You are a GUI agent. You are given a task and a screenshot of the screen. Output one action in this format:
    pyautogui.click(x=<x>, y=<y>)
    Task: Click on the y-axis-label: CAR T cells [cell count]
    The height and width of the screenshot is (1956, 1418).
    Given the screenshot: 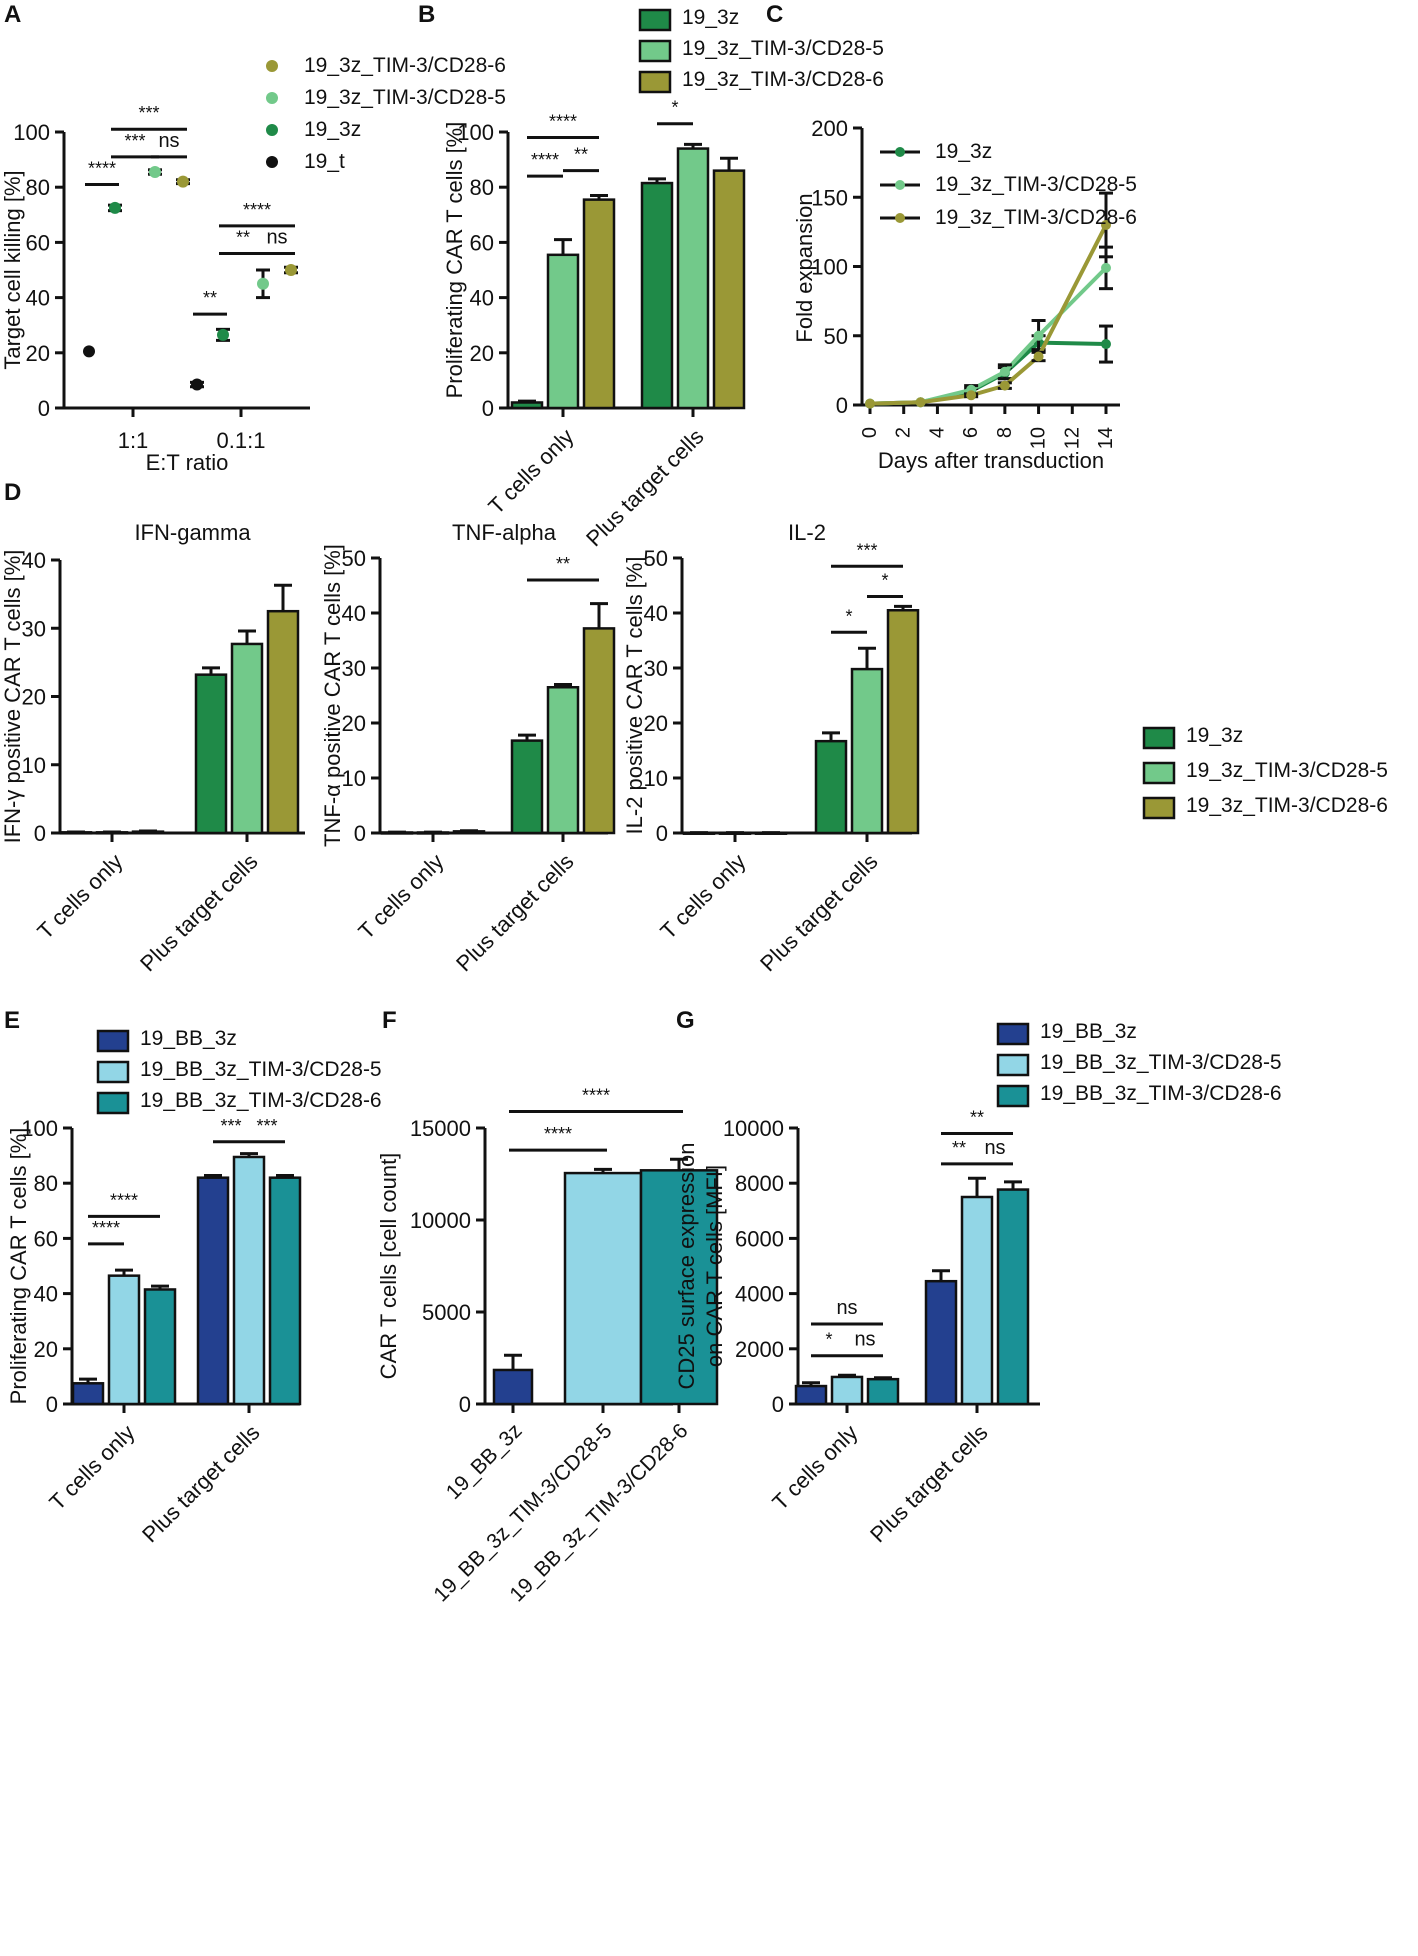 What is the action you would take?
    pyautogui.click(x=388, y=1266)
    